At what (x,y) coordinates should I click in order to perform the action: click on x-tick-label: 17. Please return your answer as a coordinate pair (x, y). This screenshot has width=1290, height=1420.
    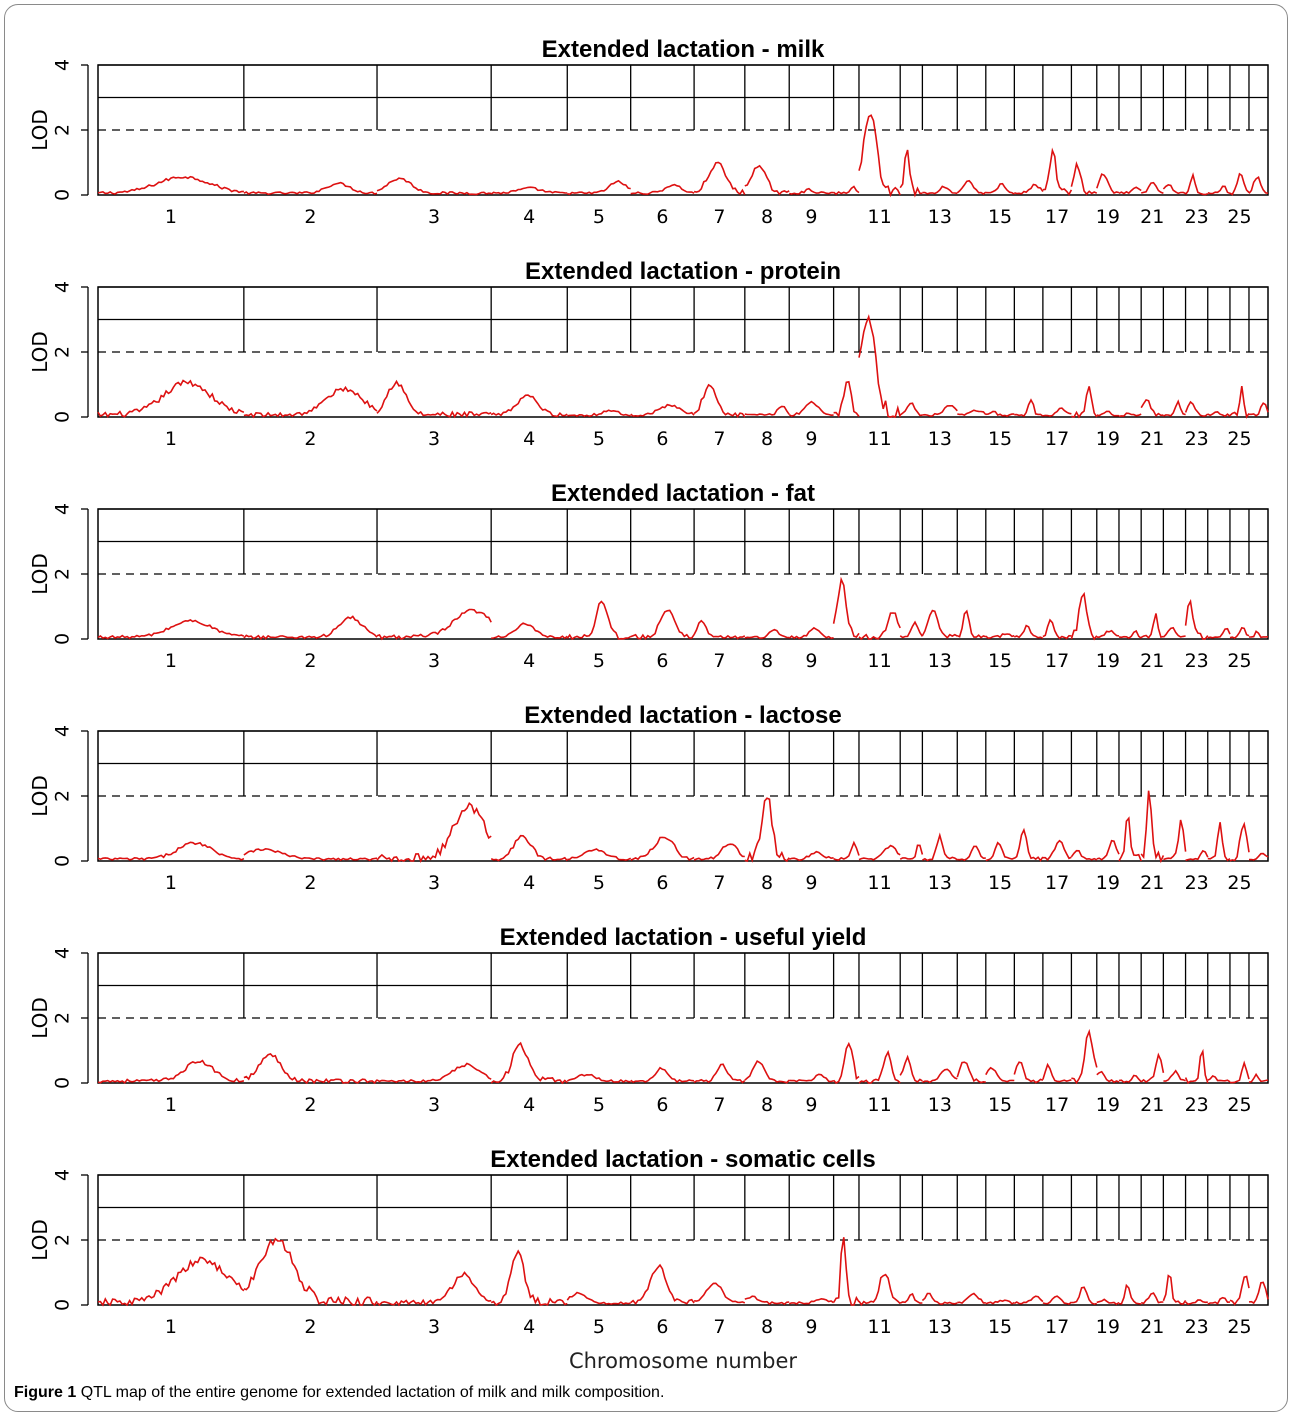
    Looking at the image, I should click on (1057, 439).